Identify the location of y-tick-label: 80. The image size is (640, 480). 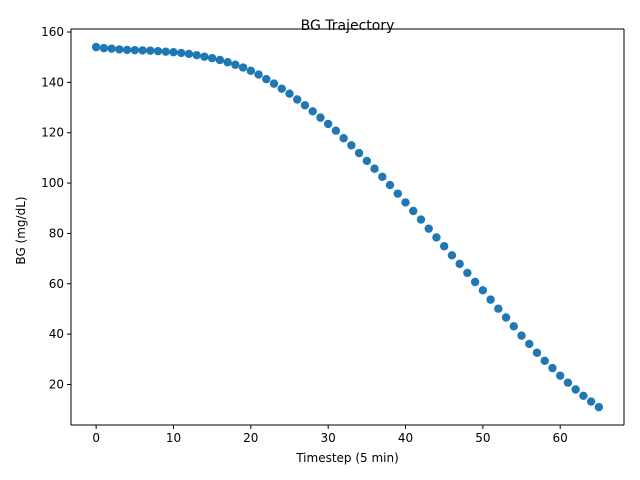
(56, 233).